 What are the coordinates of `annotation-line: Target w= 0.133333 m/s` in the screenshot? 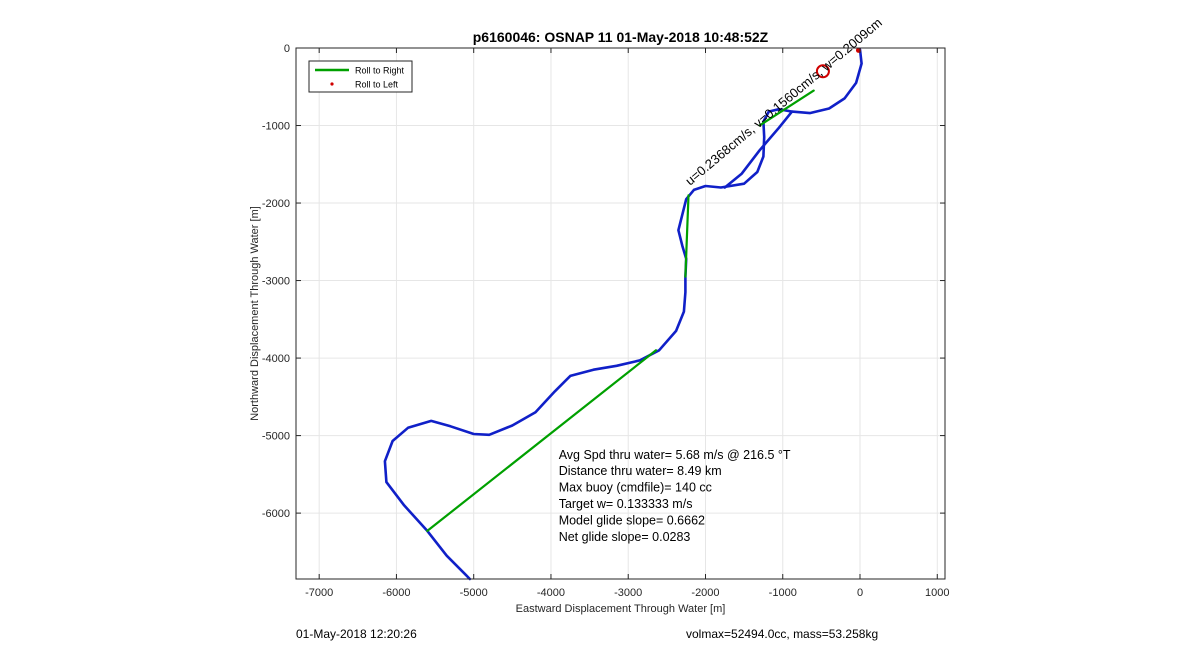 It's located at (626, 504).